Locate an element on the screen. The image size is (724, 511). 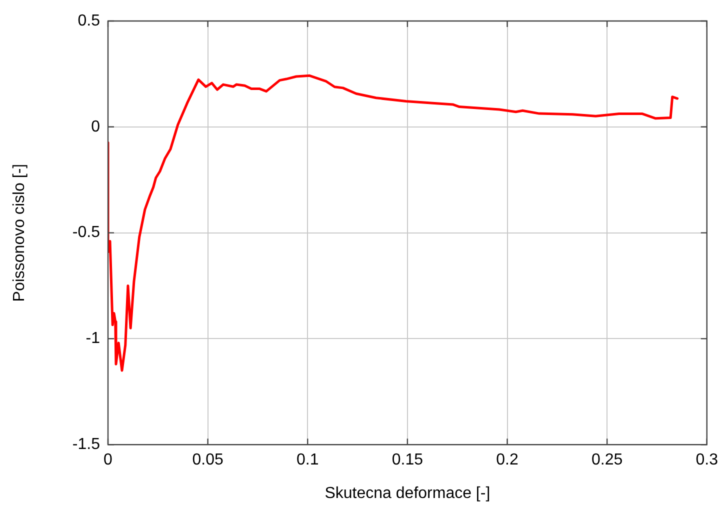
x-tick-label: 0.1 is located at coordinates (307, 460).